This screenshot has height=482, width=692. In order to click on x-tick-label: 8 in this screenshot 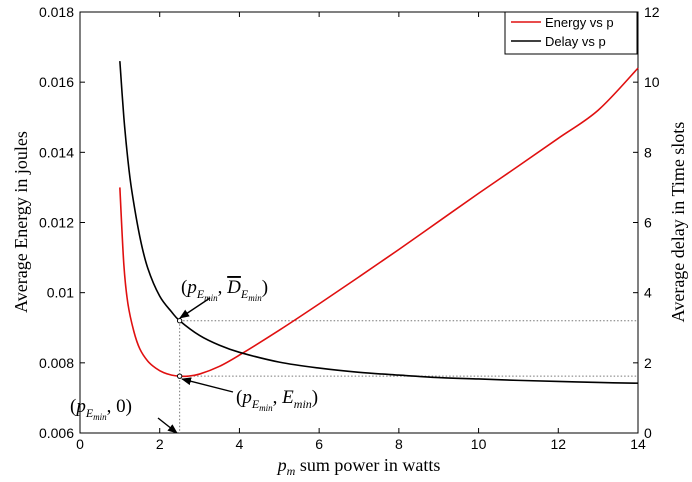, I will do `click(399, 444)`.